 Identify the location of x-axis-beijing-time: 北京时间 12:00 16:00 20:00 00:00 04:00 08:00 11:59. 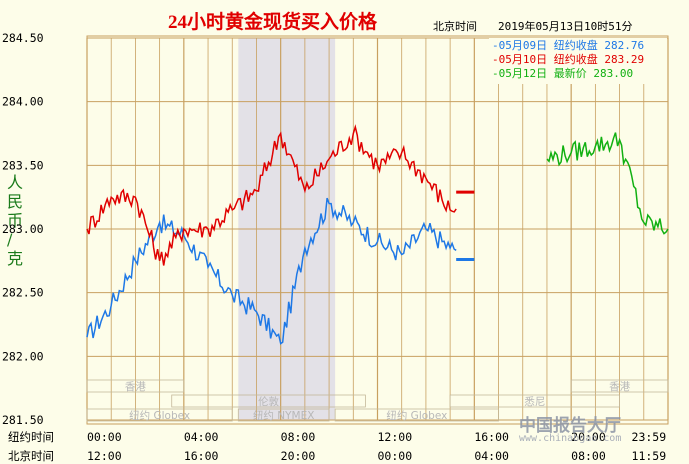
(337, 456).